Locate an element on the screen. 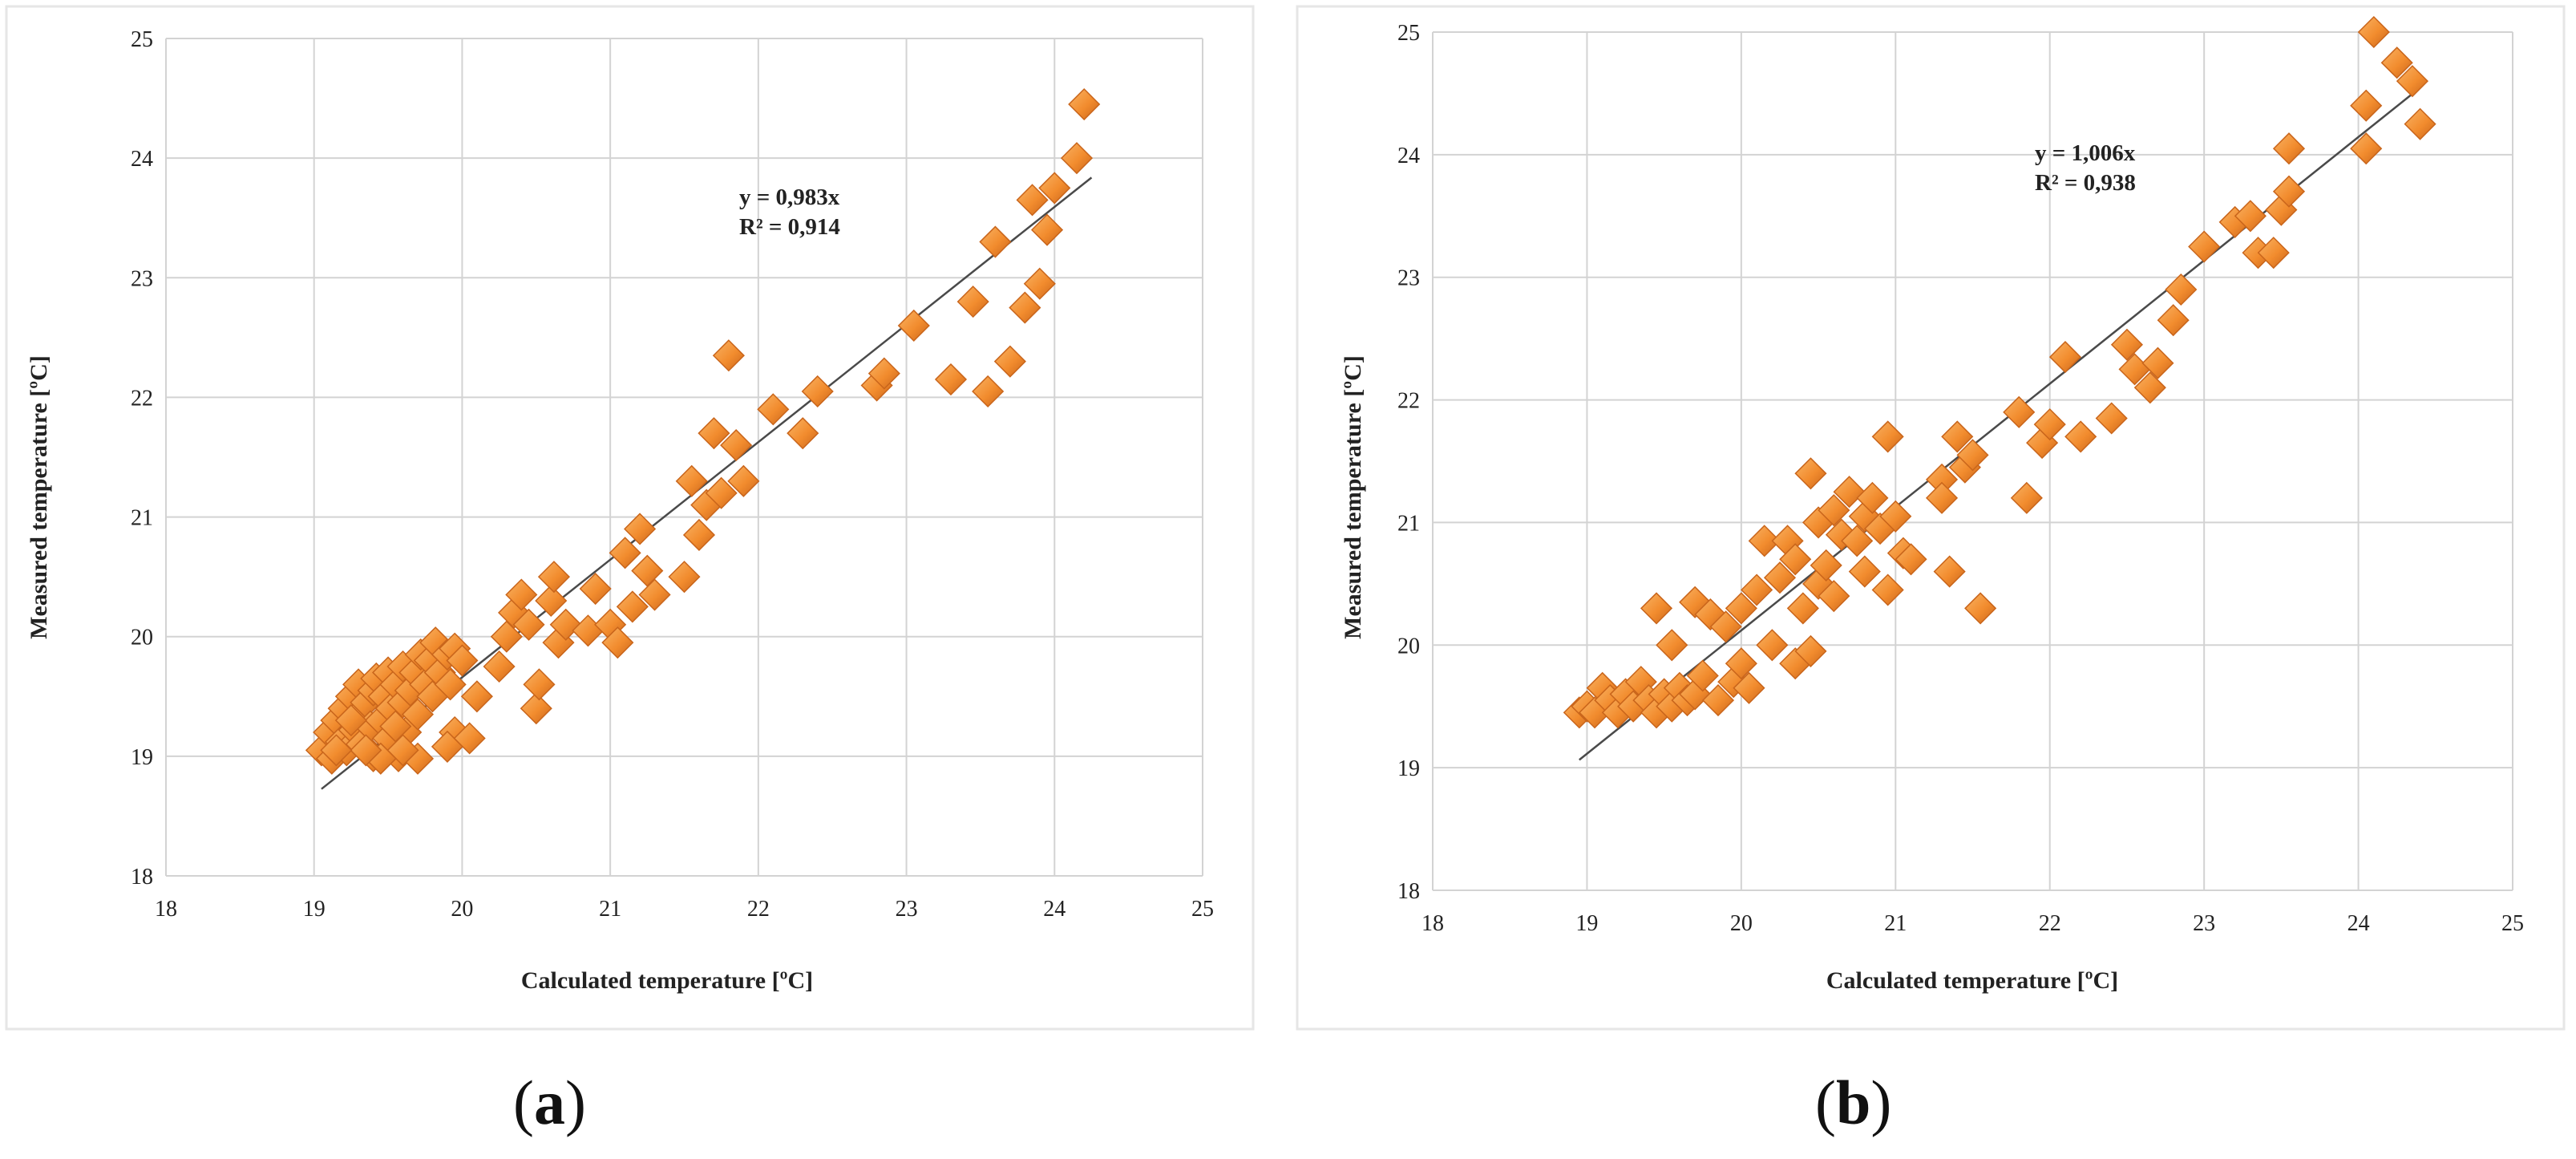 This screenshot has height=1159, width=2576. x-tick-label: 25 is located at coordinates (1202, 909).